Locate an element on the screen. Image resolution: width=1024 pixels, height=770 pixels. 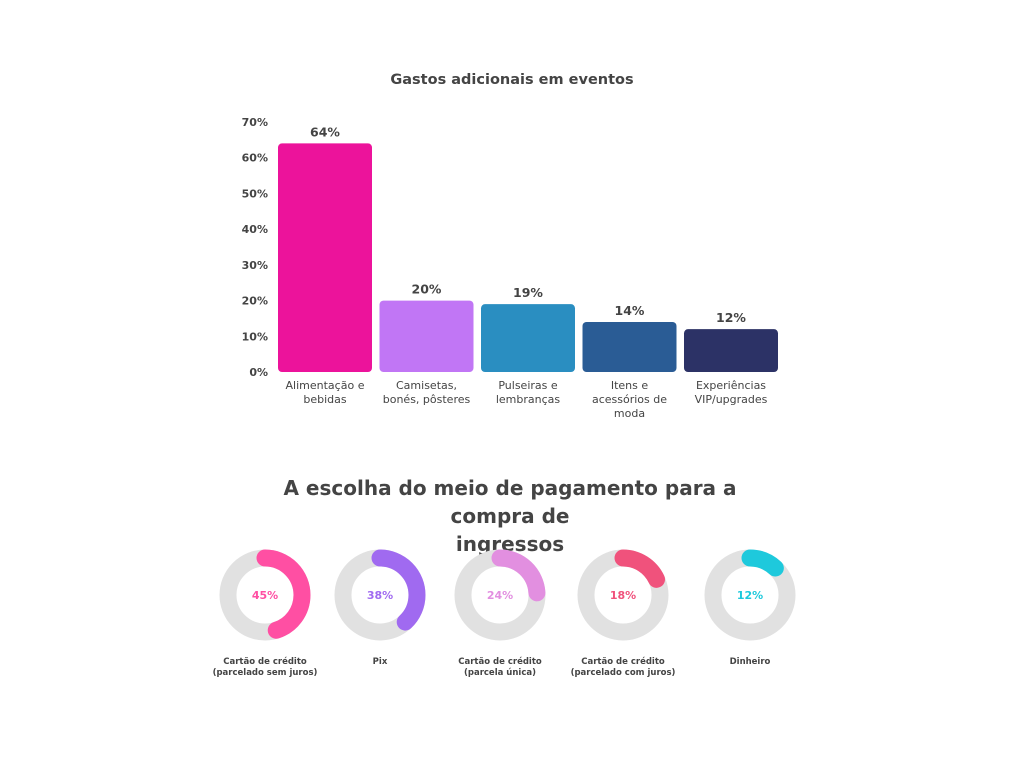
donut-chart: 24% Cartão de crédito (parcela única) is located at coordinates (500, 612).